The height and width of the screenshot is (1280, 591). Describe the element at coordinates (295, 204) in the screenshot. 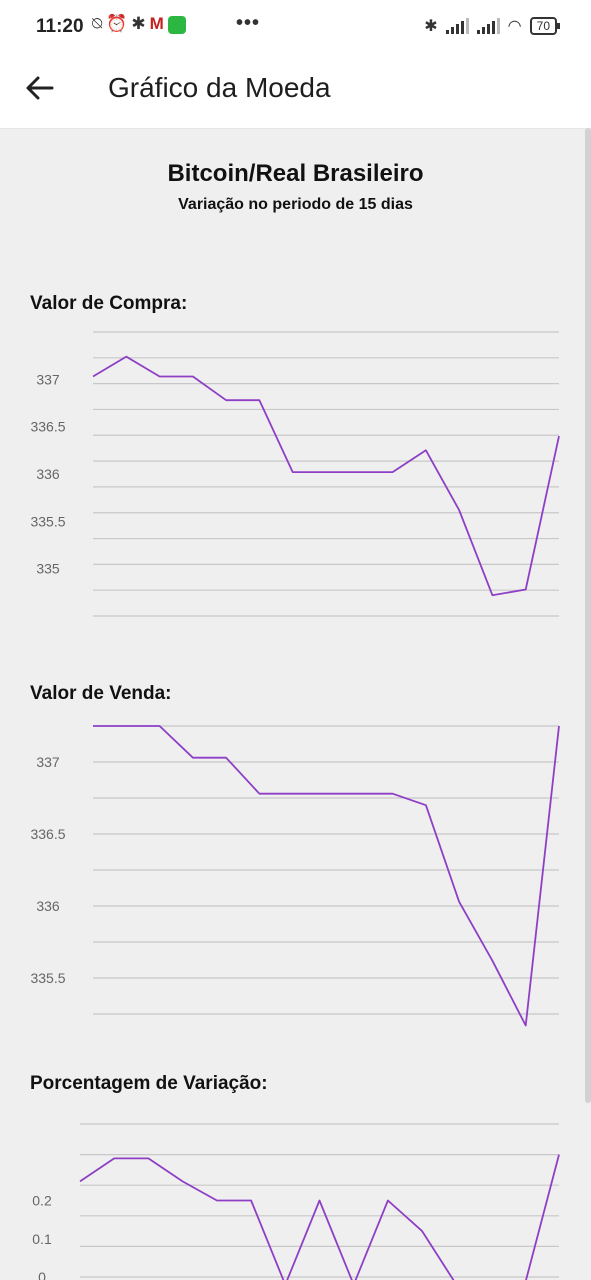

I see `chart-subtitle: Variação no periodo de 15 dias` at that location.